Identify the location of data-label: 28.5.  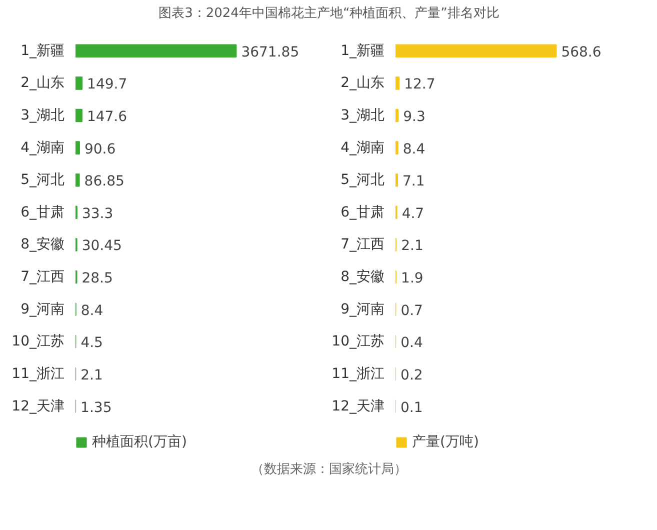
(97, 278).